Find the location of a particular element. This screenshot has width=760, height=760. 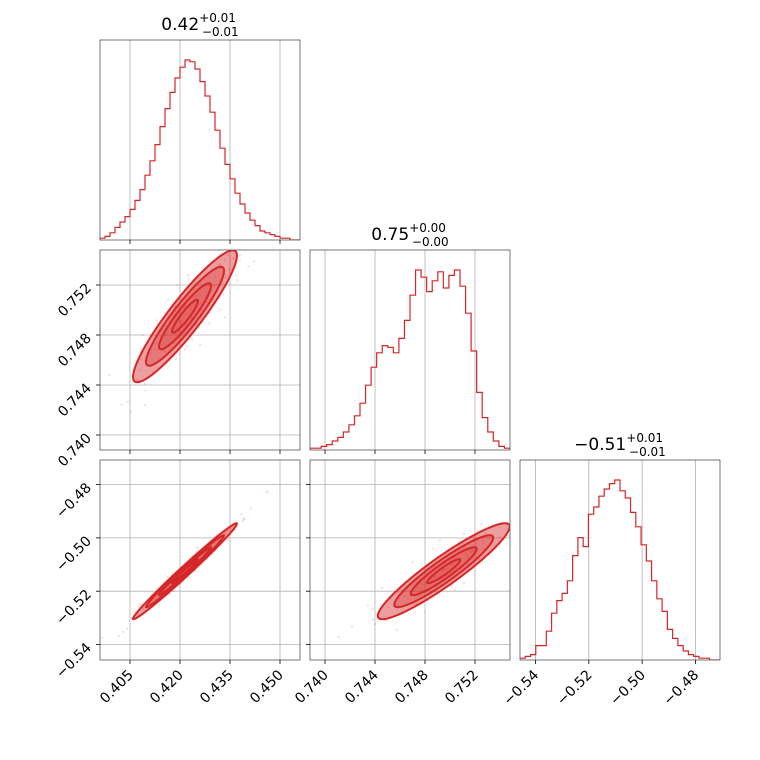

title-value: 0.75 is located at coordinates (390, 235).